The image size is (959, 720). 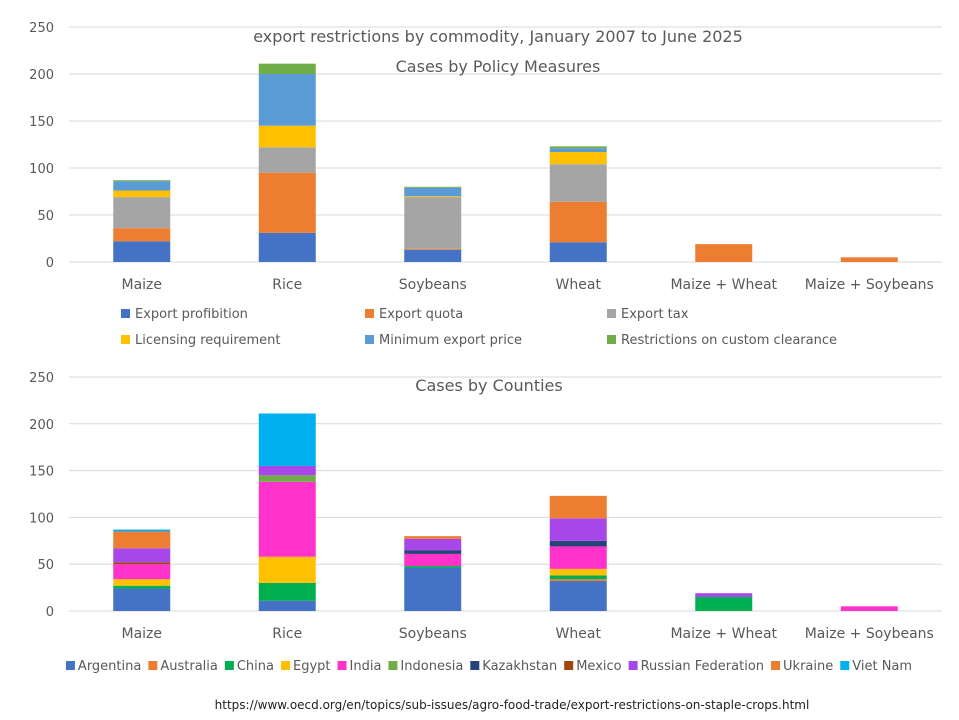 I want to click on policy-chart-y-axis: 0 50 100 150 200 250, so click(x=41, y=146).